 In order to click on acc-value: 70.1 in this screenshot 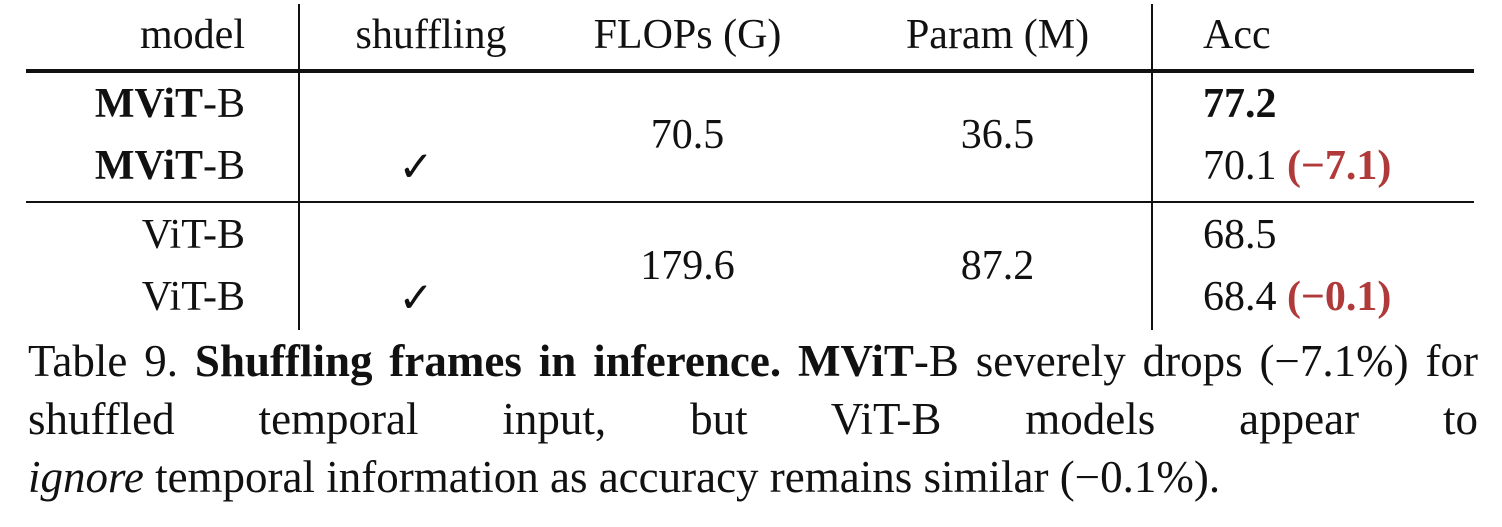, I will do `click(1240, 166)`.